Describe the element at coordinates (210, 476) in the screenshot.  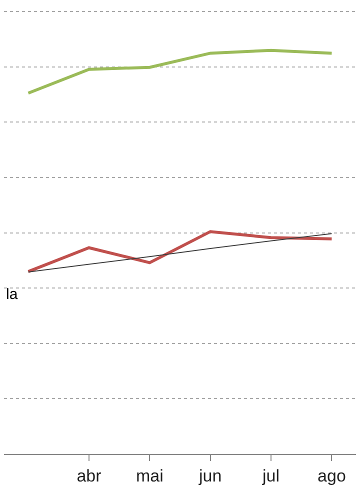
I see `x-tick-label: jun` at that location.